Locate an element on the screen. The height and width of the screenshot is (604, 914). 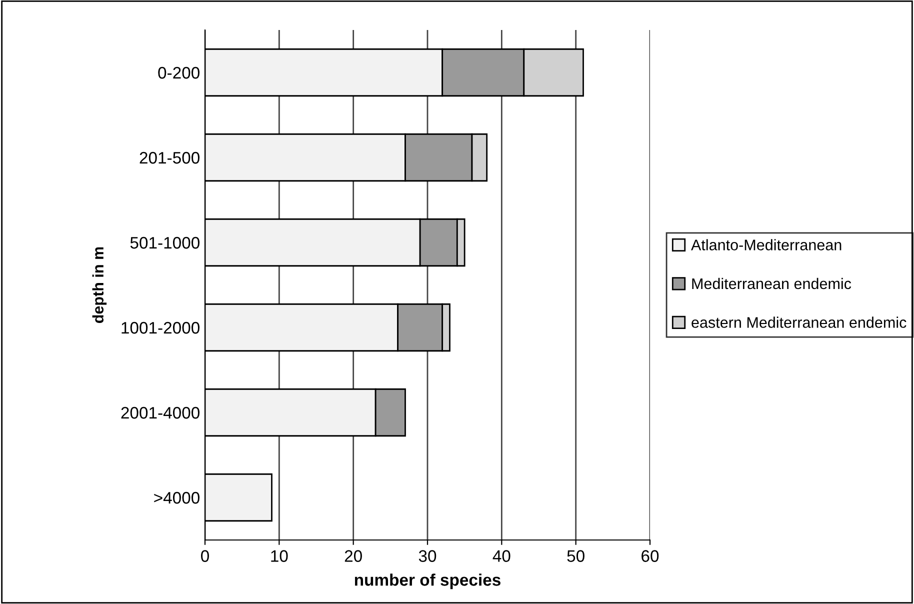
y-tick-label: 1001-2000 is located at coordinates (161, 328).